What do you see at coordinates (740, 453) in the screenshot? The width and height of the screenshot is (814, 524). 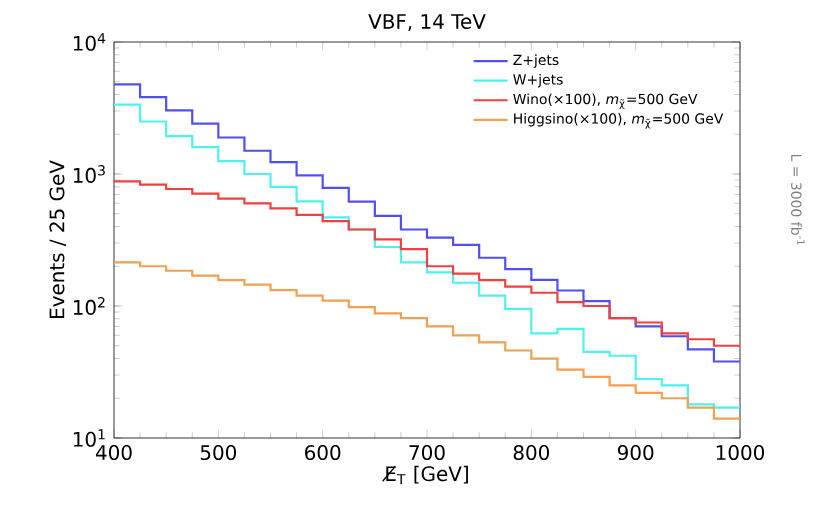 I see `x-tick-label: 1000` at bounding box center [740, 453].